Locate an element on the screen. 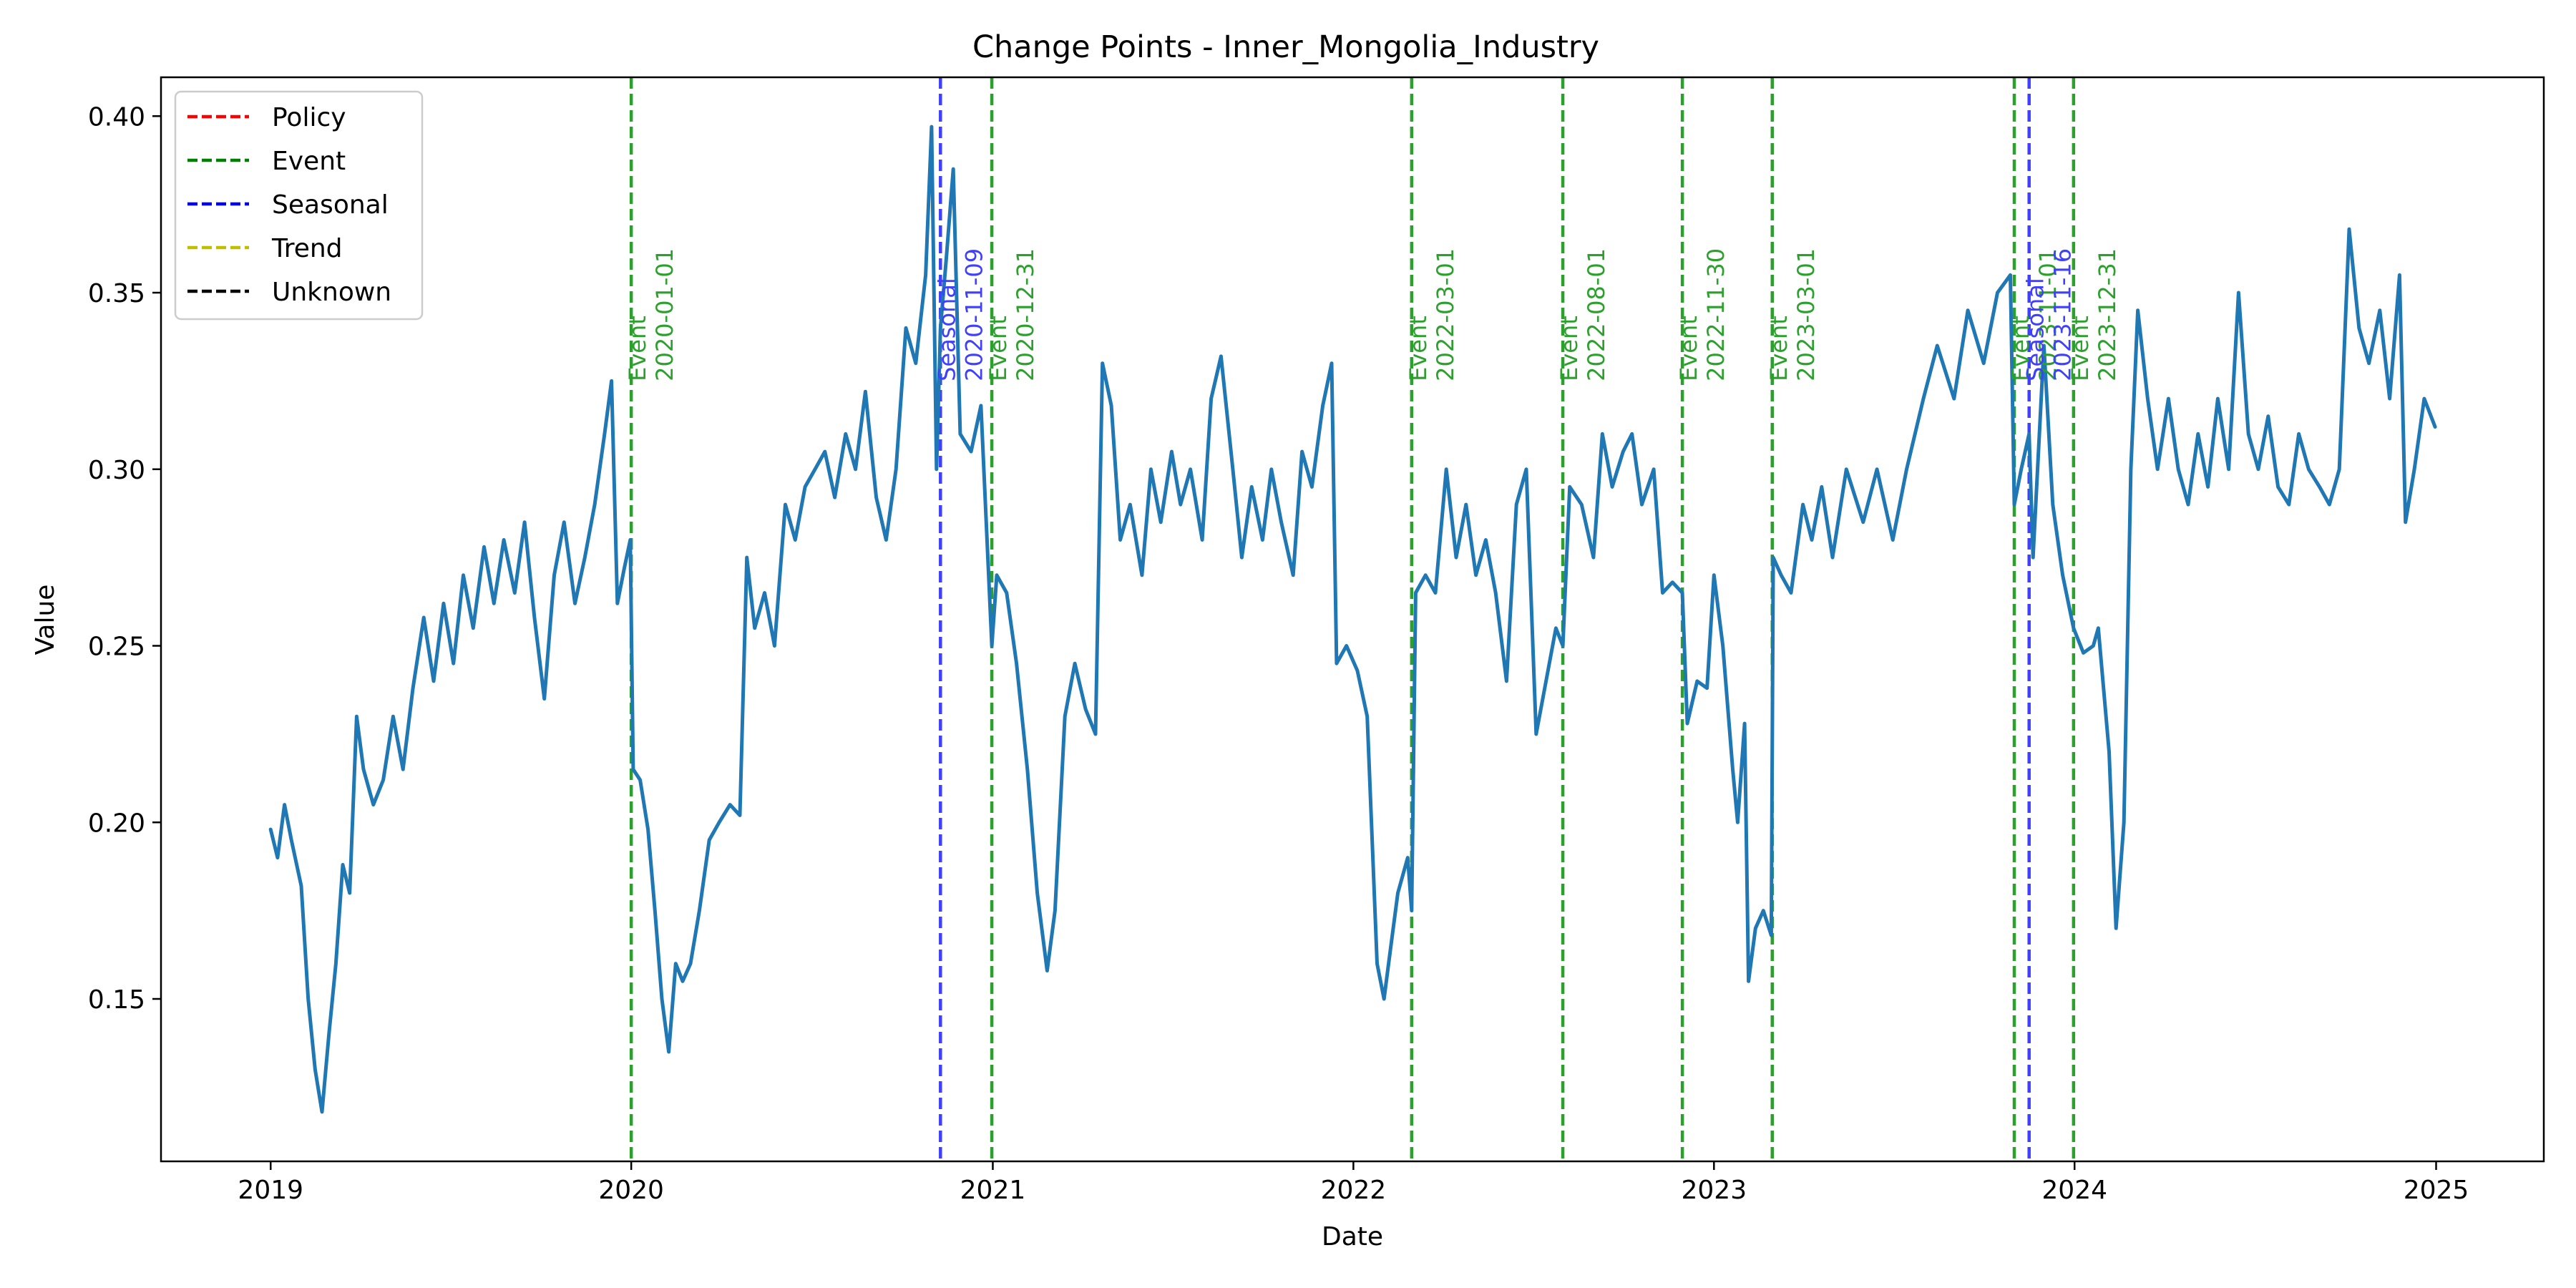  legend-label: Trend is located at coordinates (307, 248).